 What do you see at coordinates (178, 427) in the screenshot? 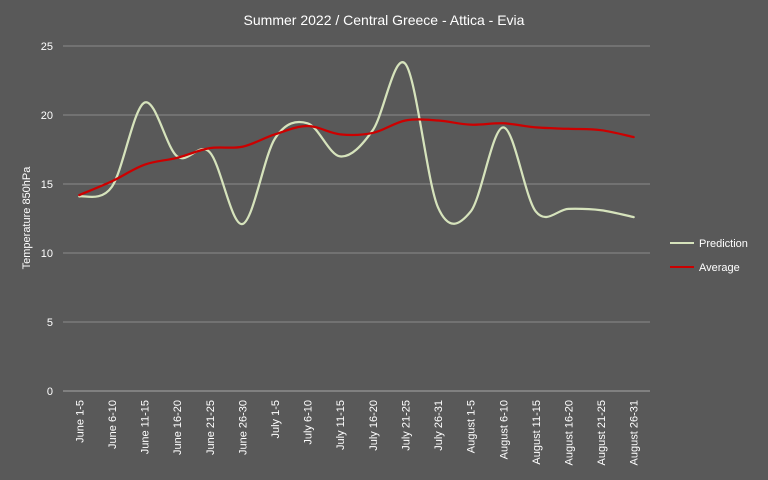
I see `x-tick-label: June 16-20` at bounding box center [178, 427].